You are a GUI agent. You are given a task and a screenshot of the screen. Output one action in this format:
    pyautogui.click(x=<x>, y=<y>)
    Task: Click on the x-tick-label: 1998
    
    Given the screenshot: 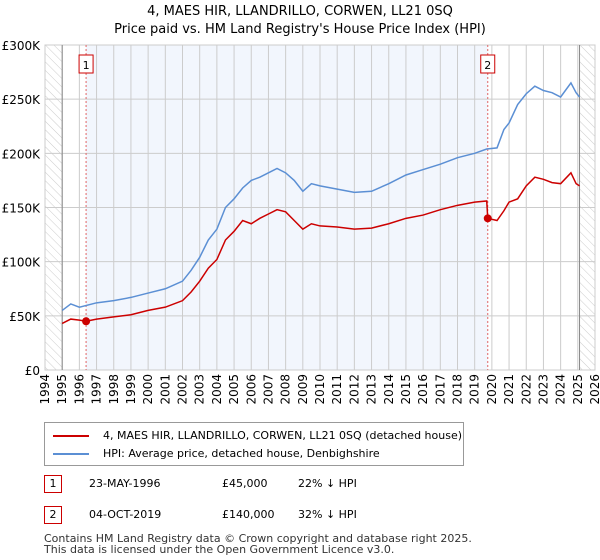 What is the action you would take?
    pyautogui.click(x=114, y=389)
    